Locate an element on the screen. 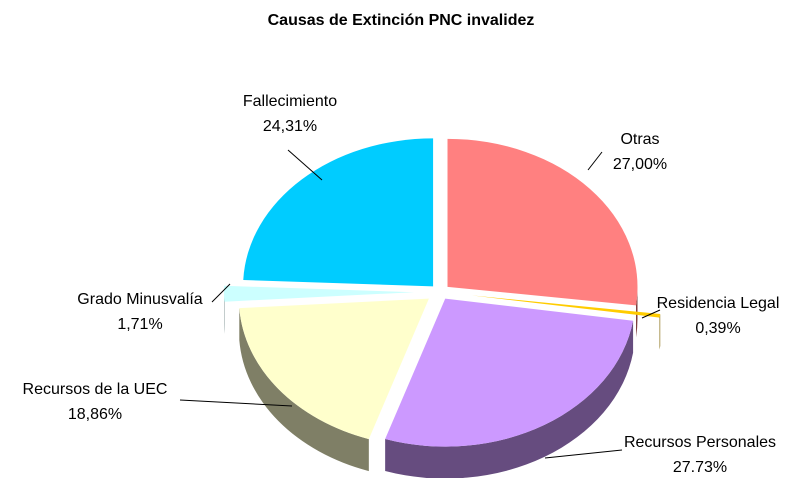 This screenshot has height=478, width=803. slice-value-label: 1,71% is located at coordinates (139, 324).